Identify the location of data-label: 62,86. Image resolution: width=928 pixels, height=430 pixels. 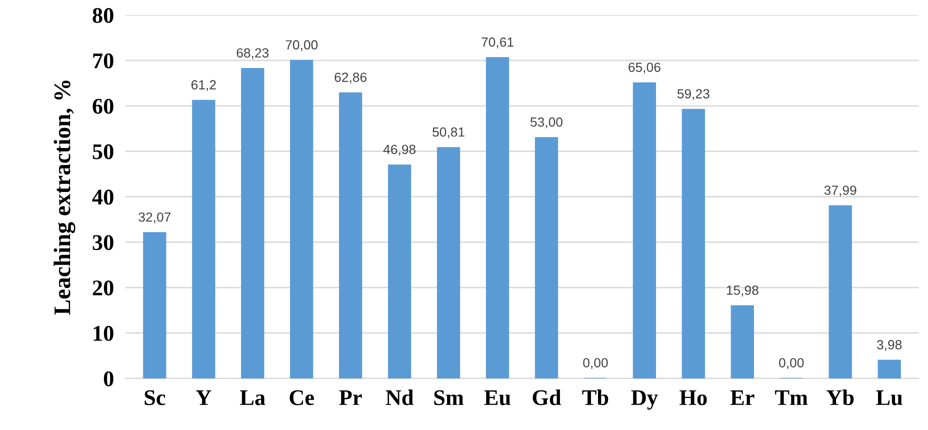
(350, 78).